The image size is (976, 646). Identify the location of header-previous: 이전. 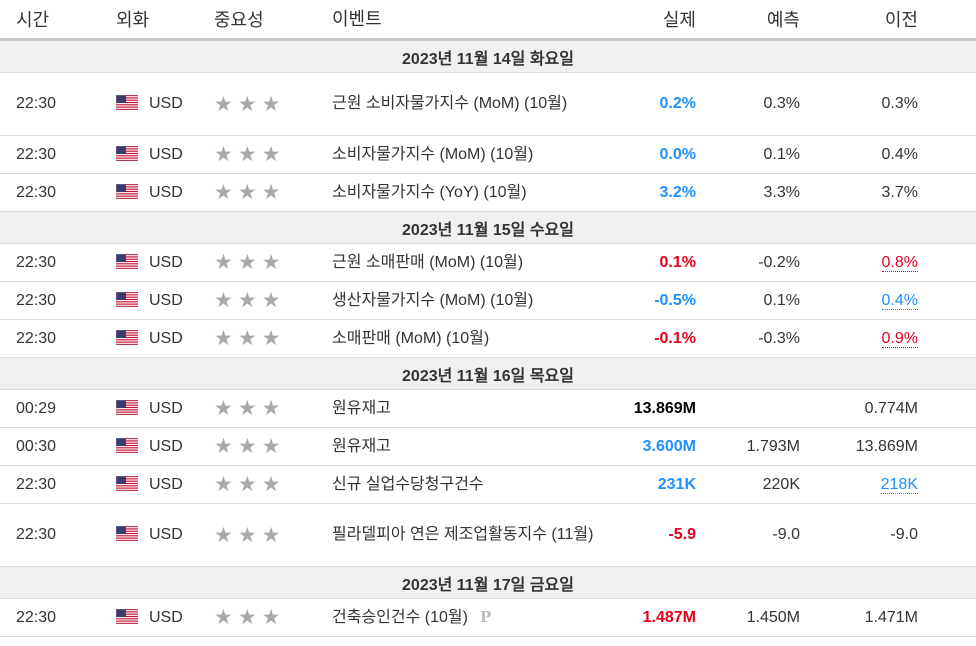
(890, 20).